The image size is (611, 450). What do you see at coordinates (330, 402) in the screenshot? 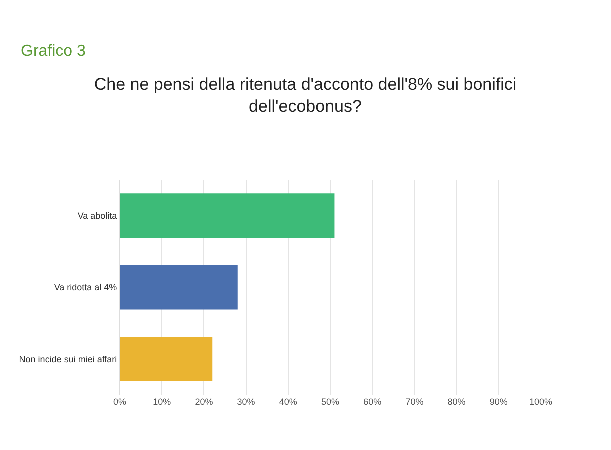
I see `x-tick-label: 50%` at bounding box center [330, 402].